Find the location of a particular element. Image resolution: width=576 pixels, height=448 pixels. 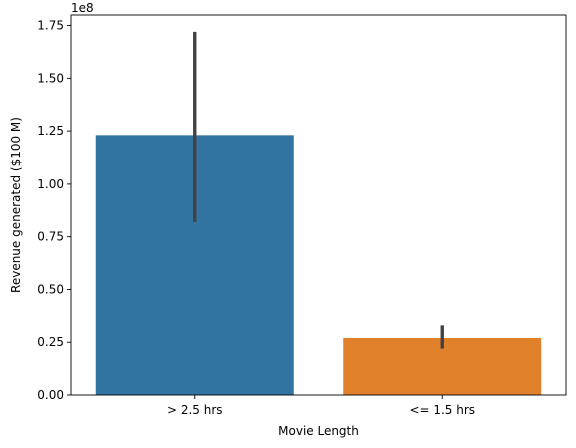

y-tick-label: 1.00 is located at coordinates (50, 184).